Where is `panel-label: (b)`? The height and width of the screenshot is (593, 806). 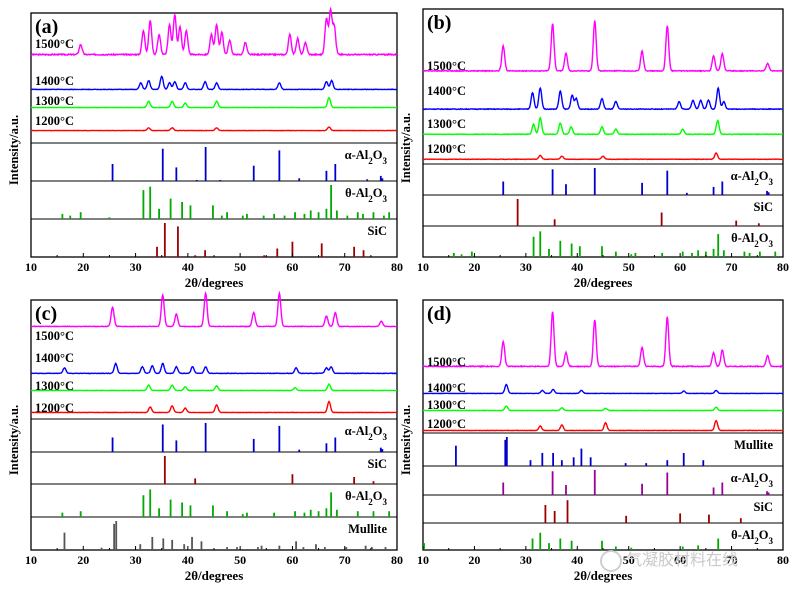 panel-label: (b) is located at coordinates (439, 23).